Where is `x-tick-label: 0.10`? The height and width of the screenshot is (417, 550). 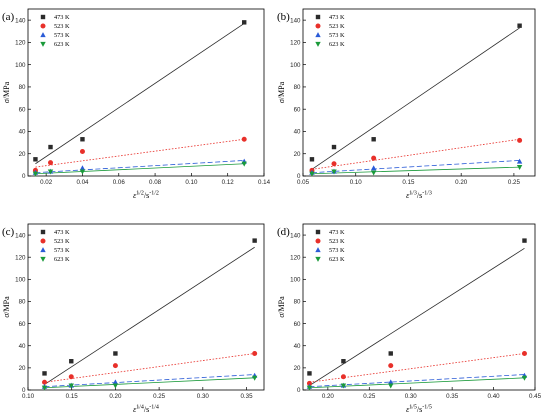
x-tick-label: 0.10 is located at coordinates (28, 396).